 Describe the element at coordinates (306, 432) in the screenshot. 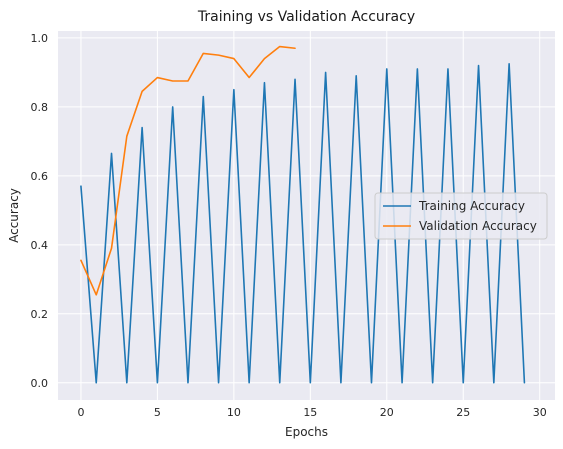

I see `x-axis-label: Epochs` at that location.